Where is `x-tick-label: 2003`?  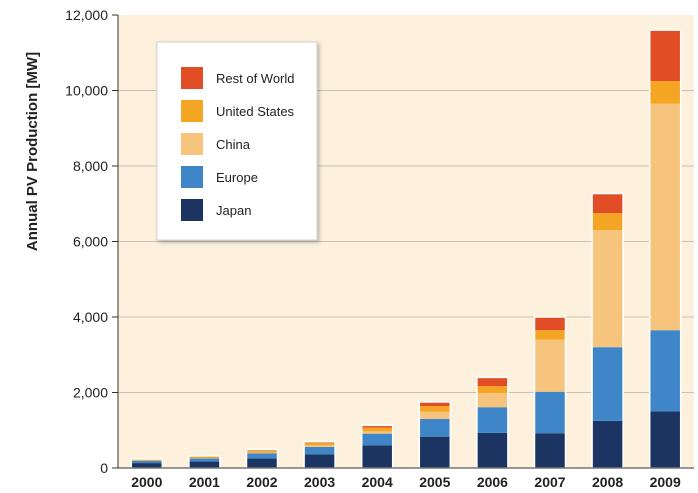 x-tick-label: 2003 is located at coordinates (319, 482).